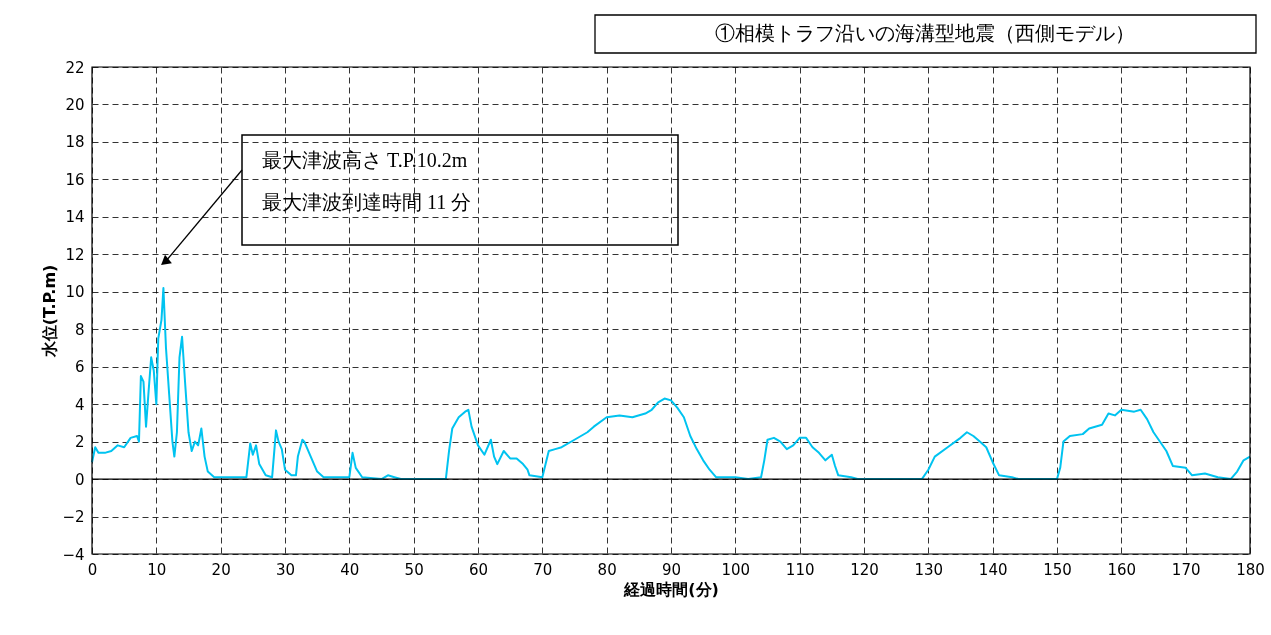 The width and height of the screenshot is (1271, 635). Describe the element at coordinates (350, 569) in the screenshot. I see `x-tick-label: 40` at that location.